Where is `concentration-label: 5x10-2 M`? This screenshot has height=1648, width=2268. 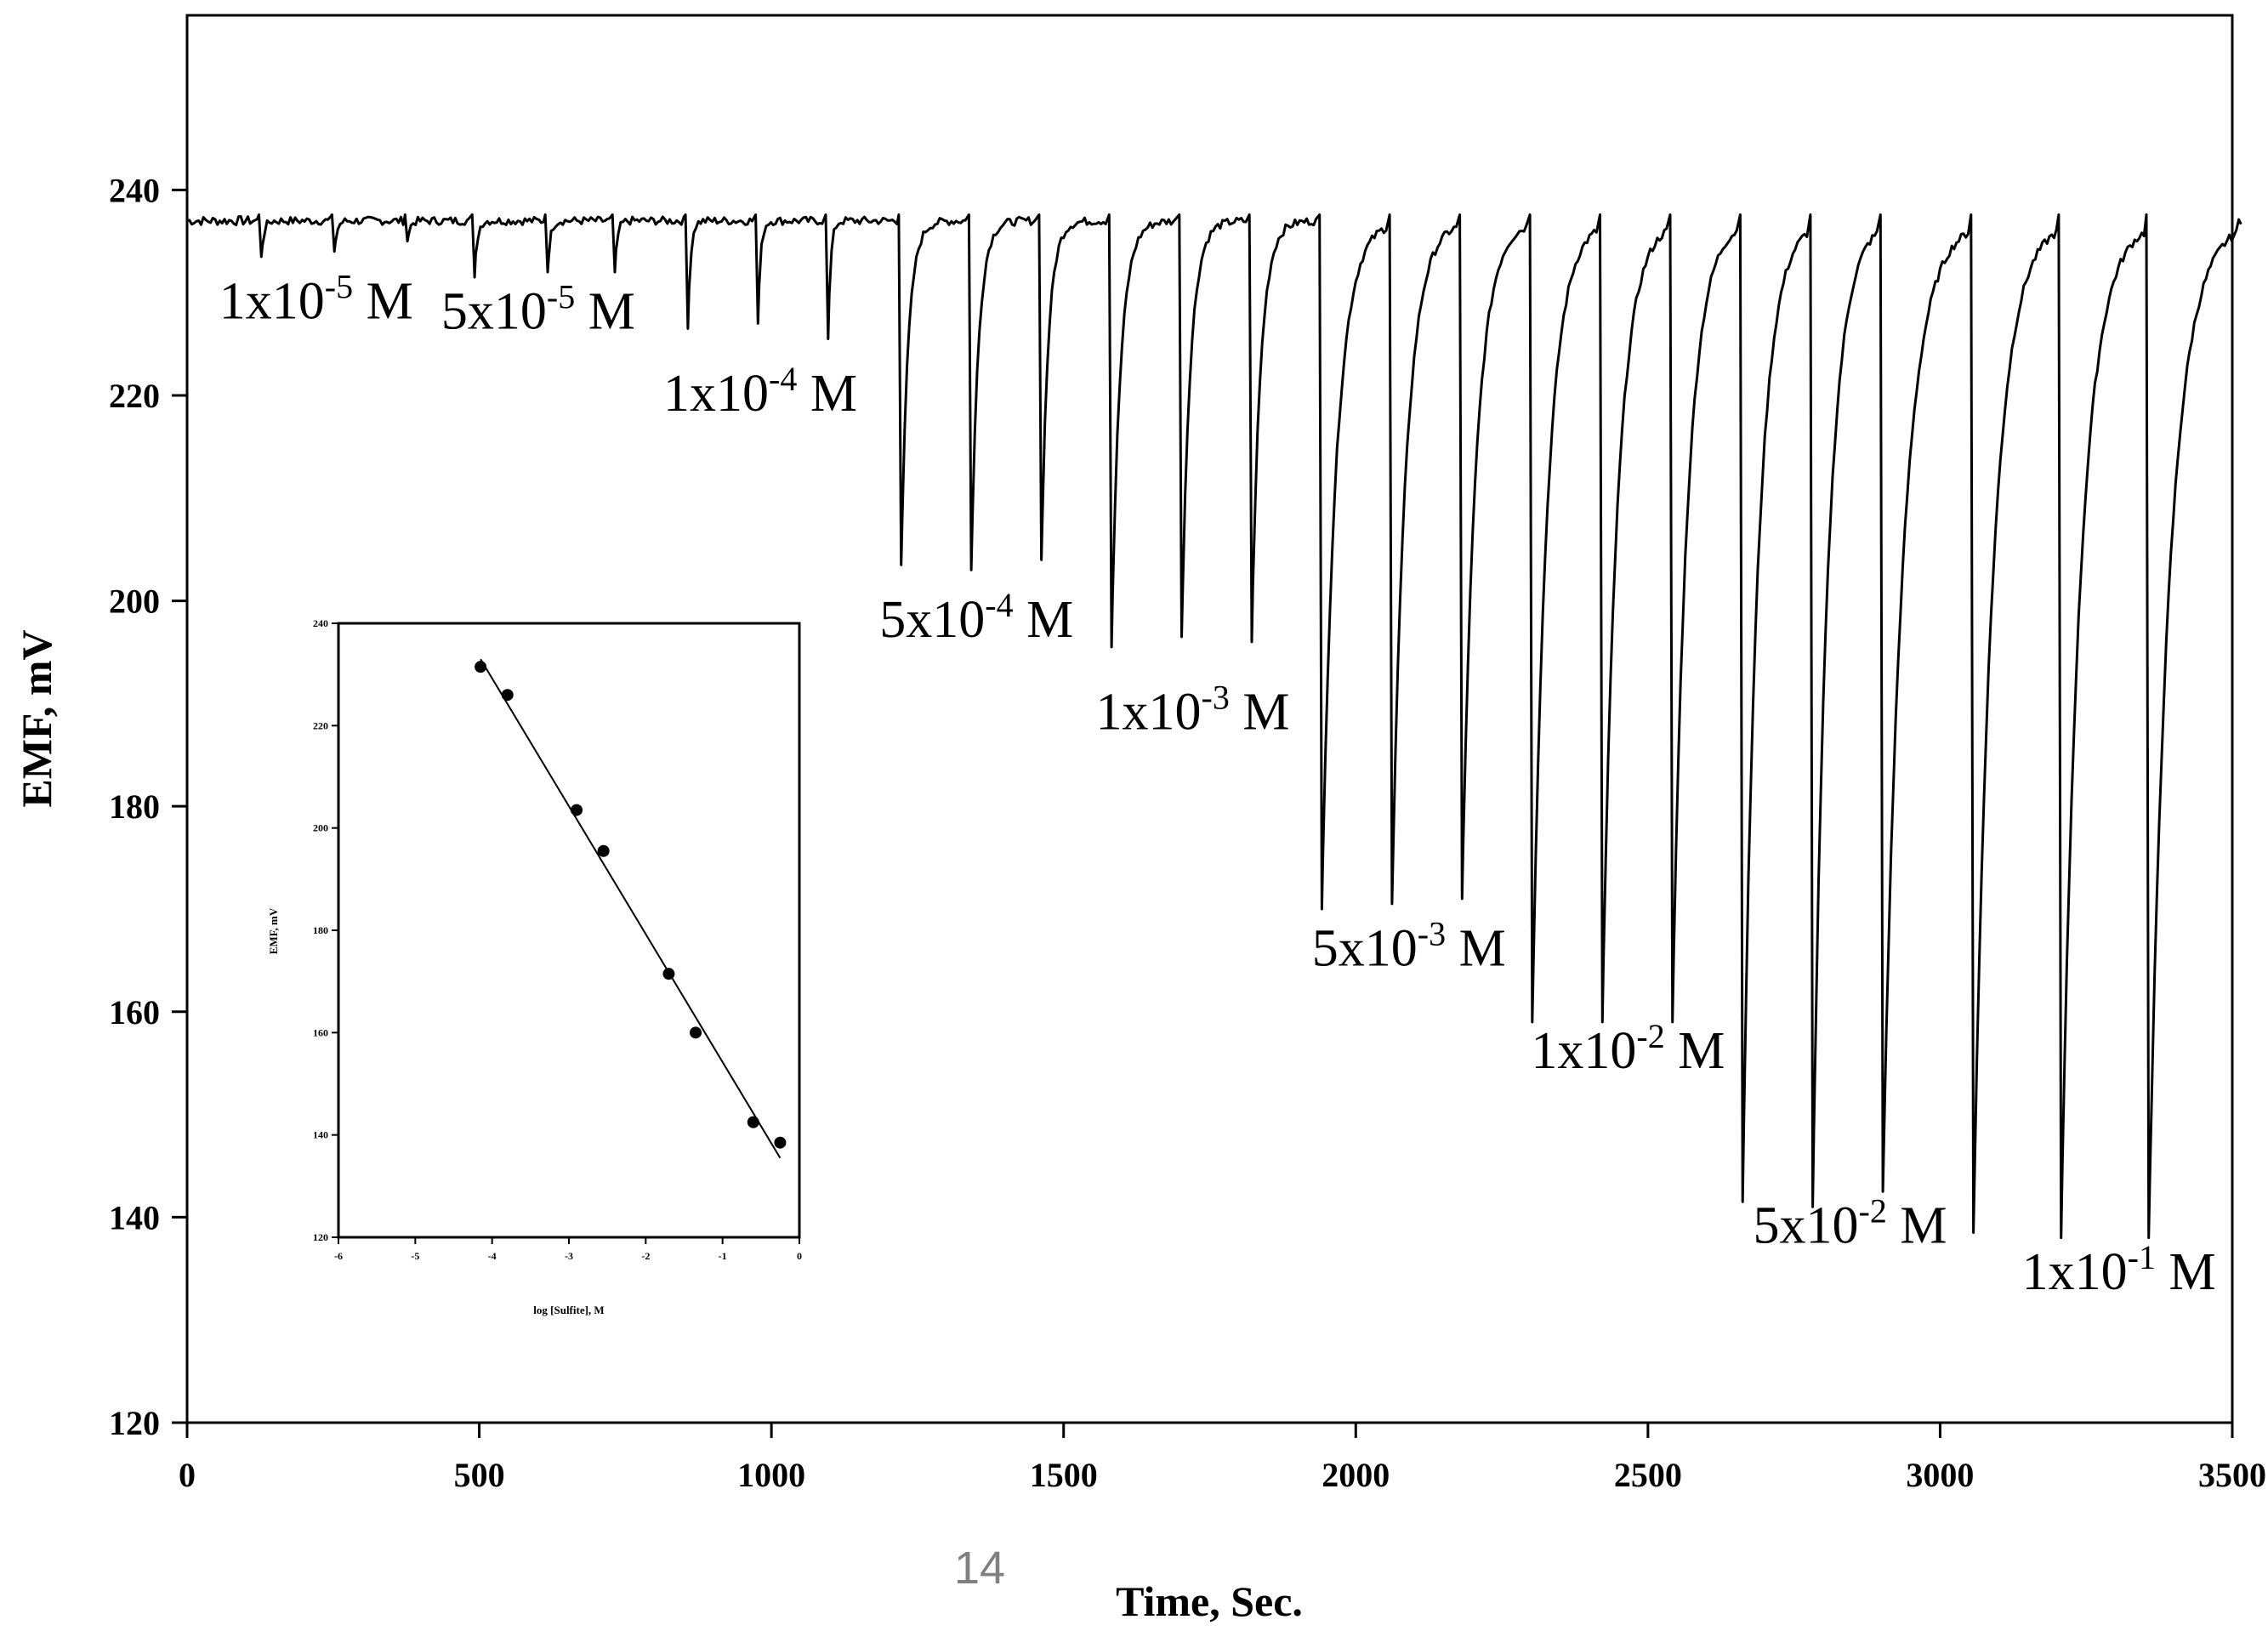 concentration-label: 5x10-2 M is located at coordinates (1850, 1224).